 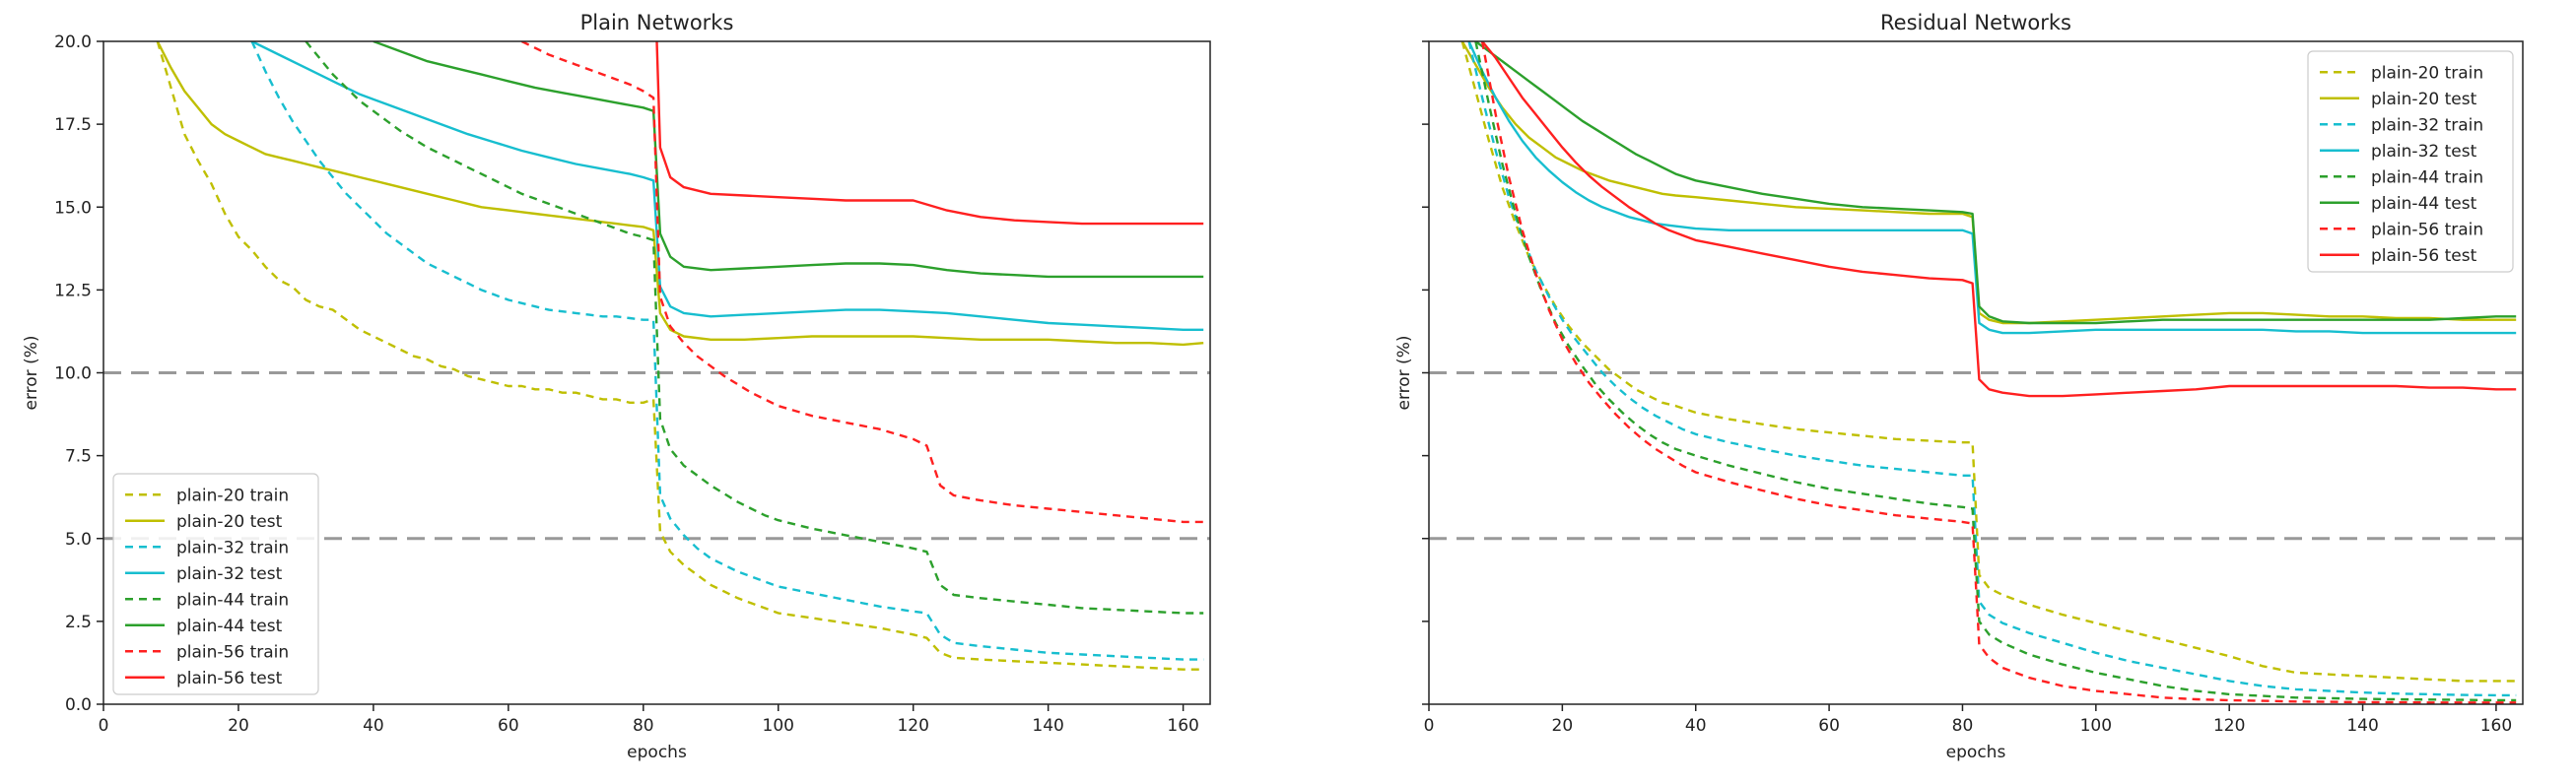 I want to click on series-line-plain-20-test, so click(x=1989, y=183).